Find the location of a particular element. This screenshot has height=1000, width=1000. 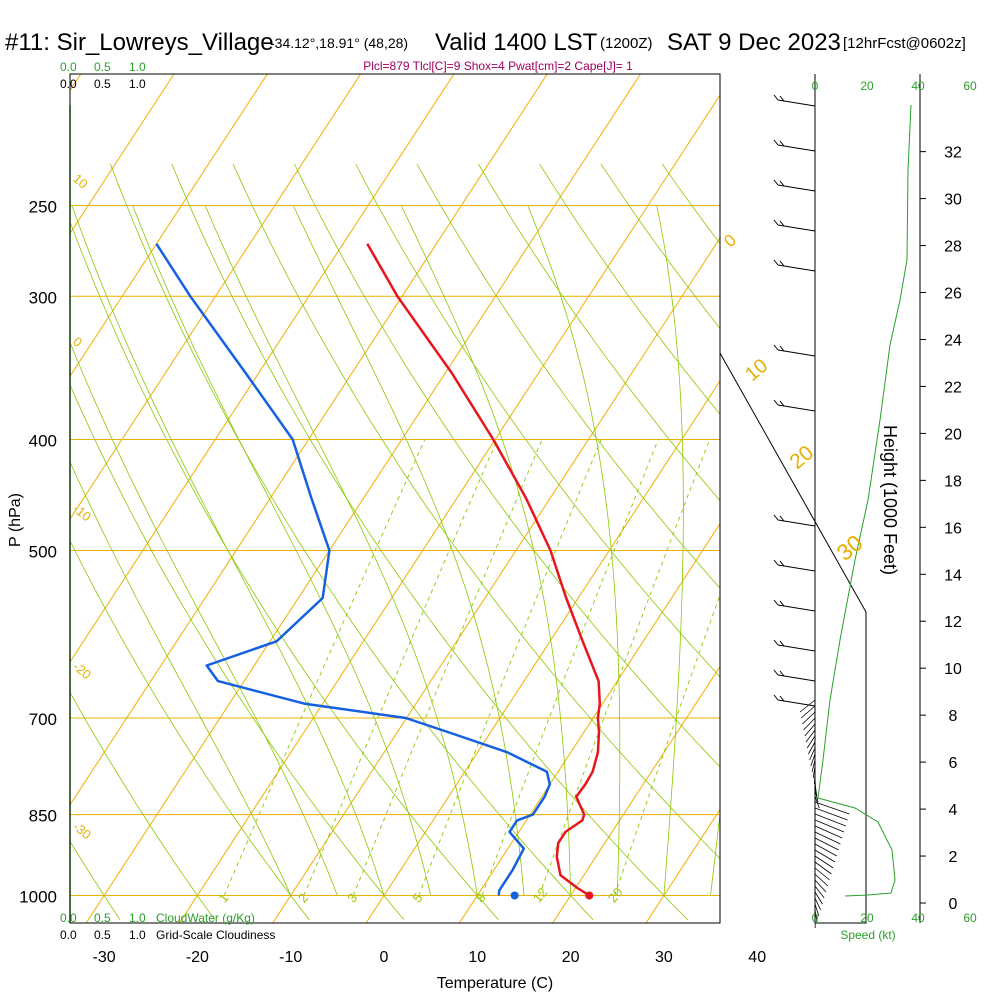

wind-speed-label: Speed (kt) is located at coordinates (867, 935).